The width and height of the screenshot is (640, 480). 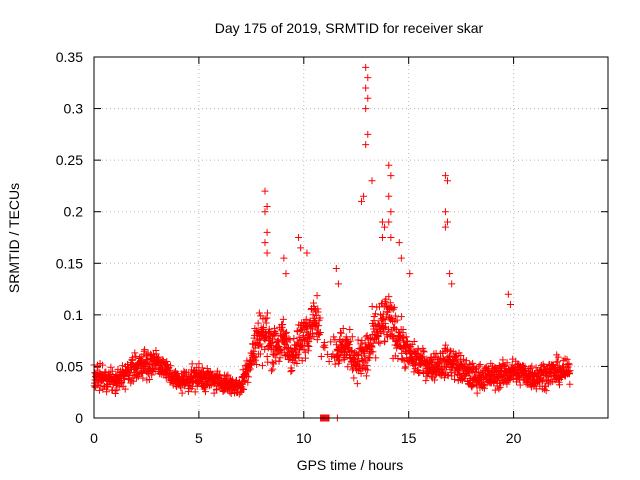 What do you see at coordinates (14, 238) in the screenshot?
I see `y-axis-label: SRMTID / TECUs` at bounding box center [14, 238].